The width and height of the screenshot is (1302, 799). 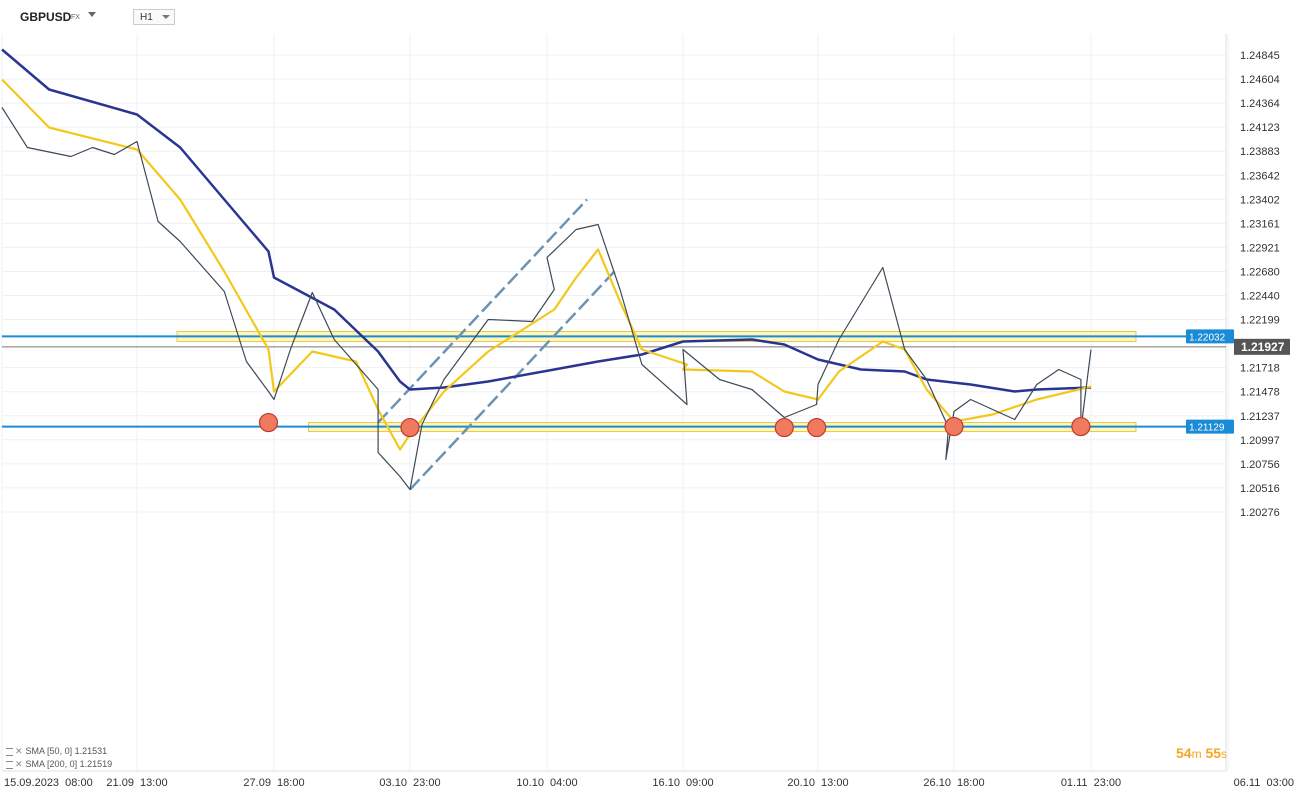 What do you see at coordinates (1091, 783) in the screenshot?
I see `x-tick-label: 01.11 23:00` at bounding box center [1091, 783].